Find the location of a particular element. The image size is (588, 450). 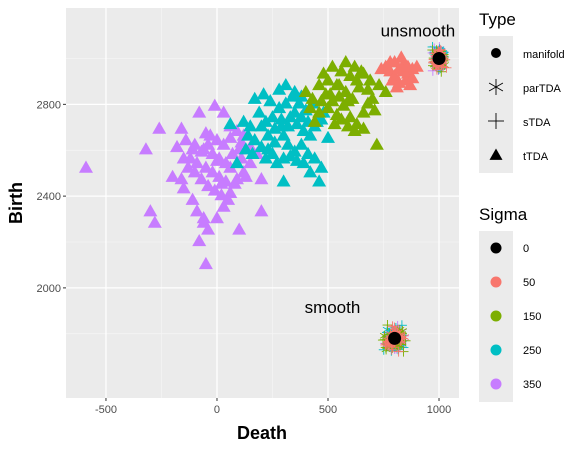

y-axis-title: Birth is located at coordinates (16, 203).